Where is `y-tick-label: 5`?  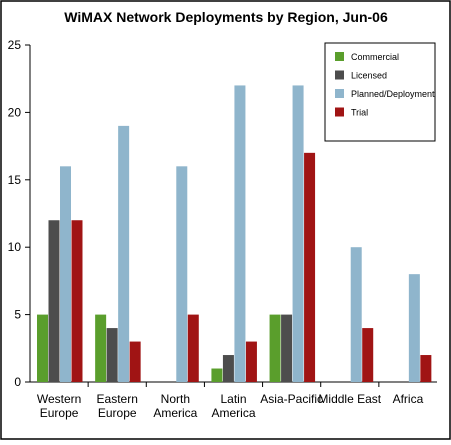
y-tick-label: 5 is located at coordinates (17, 315).